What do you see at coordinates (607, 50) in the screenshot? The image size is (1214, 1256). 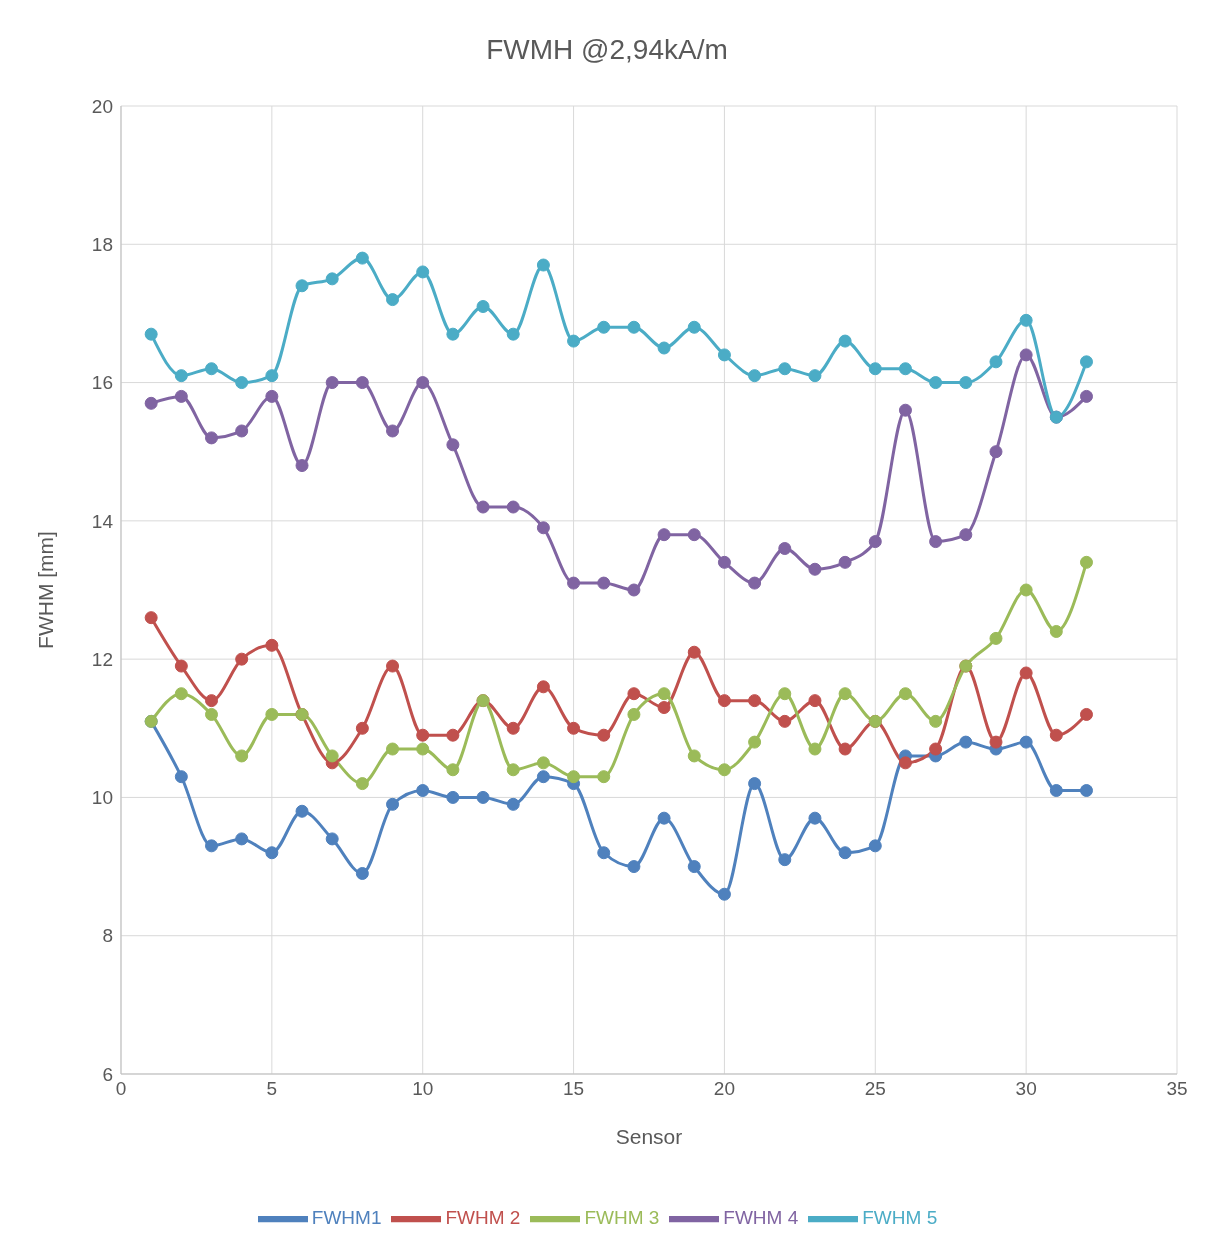 I see `chart-title: FWMH @2,94kA/m` at bounding box center [607, 50].